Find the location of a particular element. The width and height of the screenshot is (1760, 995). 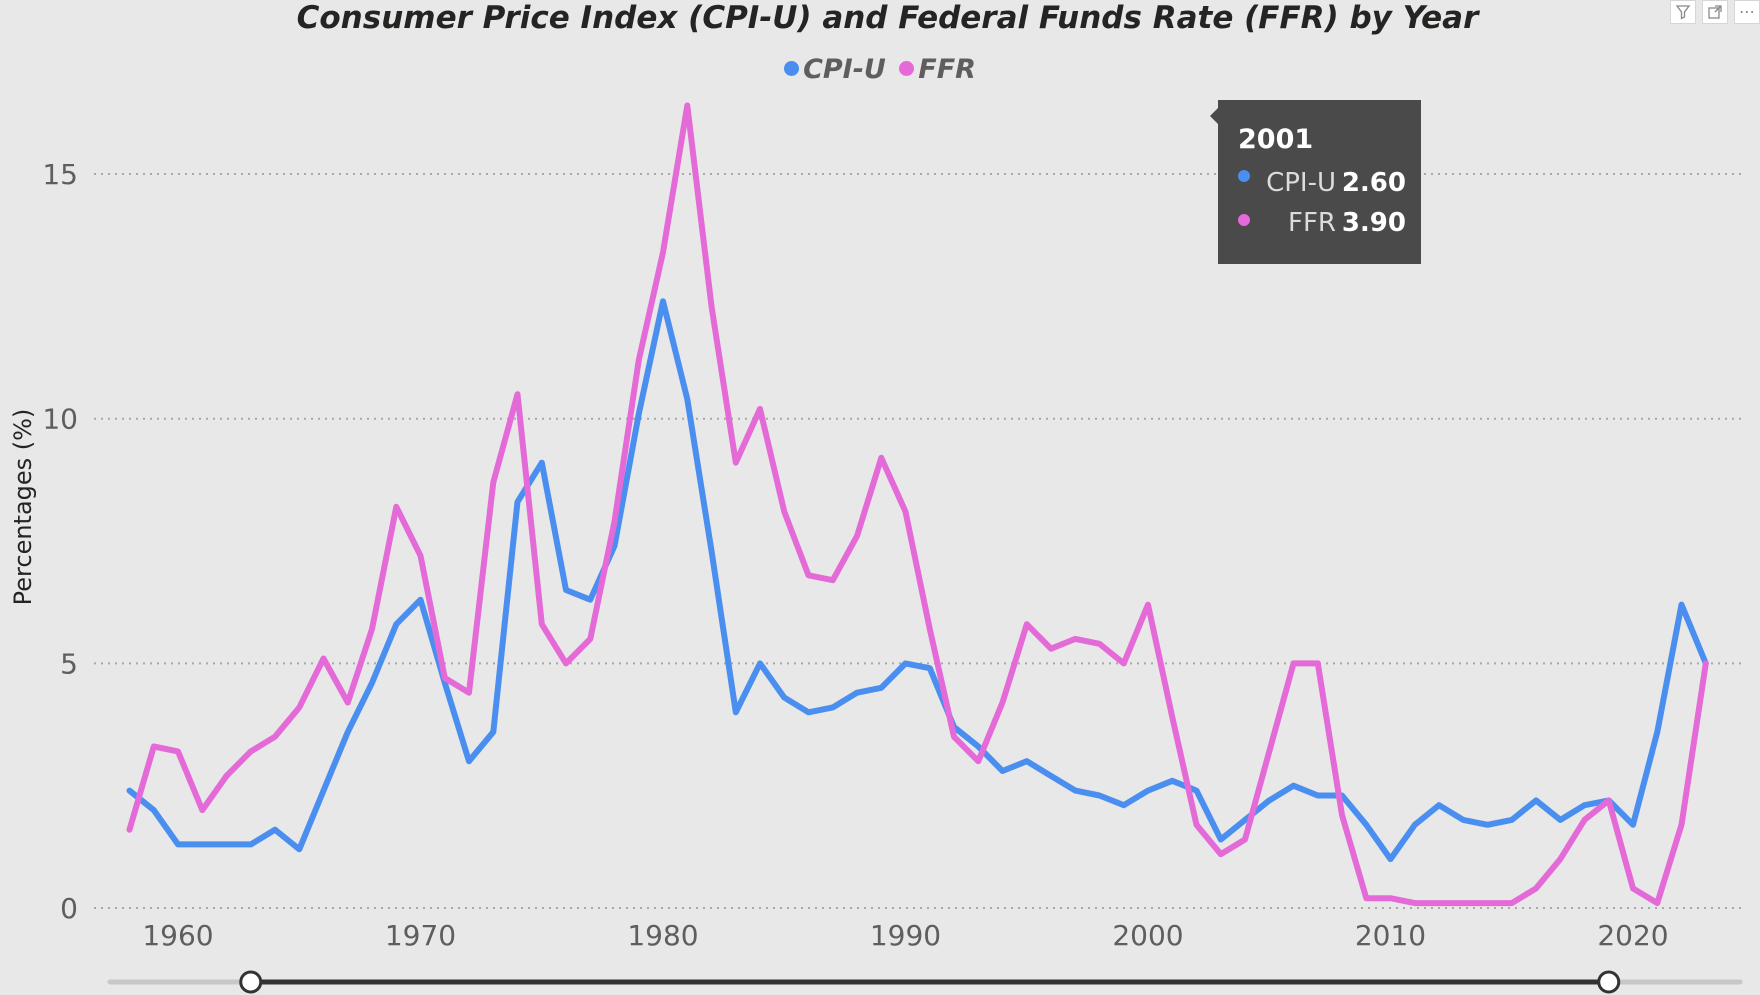

zoom-slider-start-handle is located at coordinates (251, 982).